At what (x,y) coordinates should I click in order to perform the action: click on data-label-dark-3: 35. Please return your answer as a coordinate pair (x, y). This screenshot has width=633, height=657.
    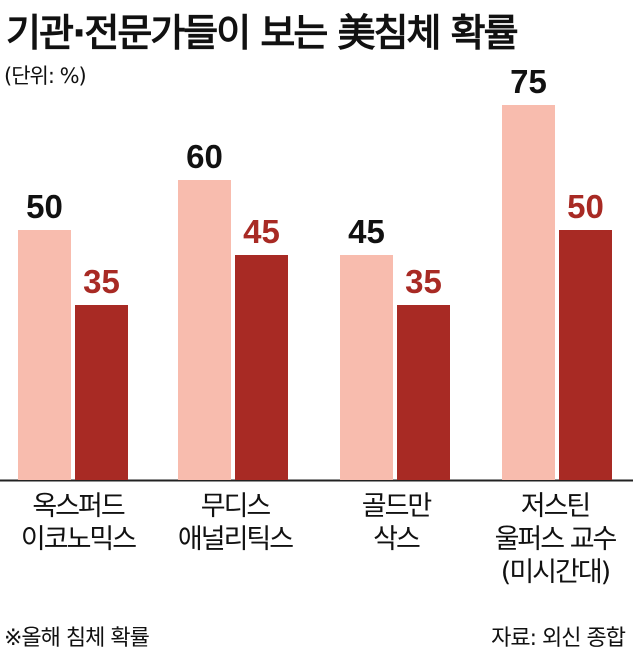
    Looking at the image, I should click on (423, 281).